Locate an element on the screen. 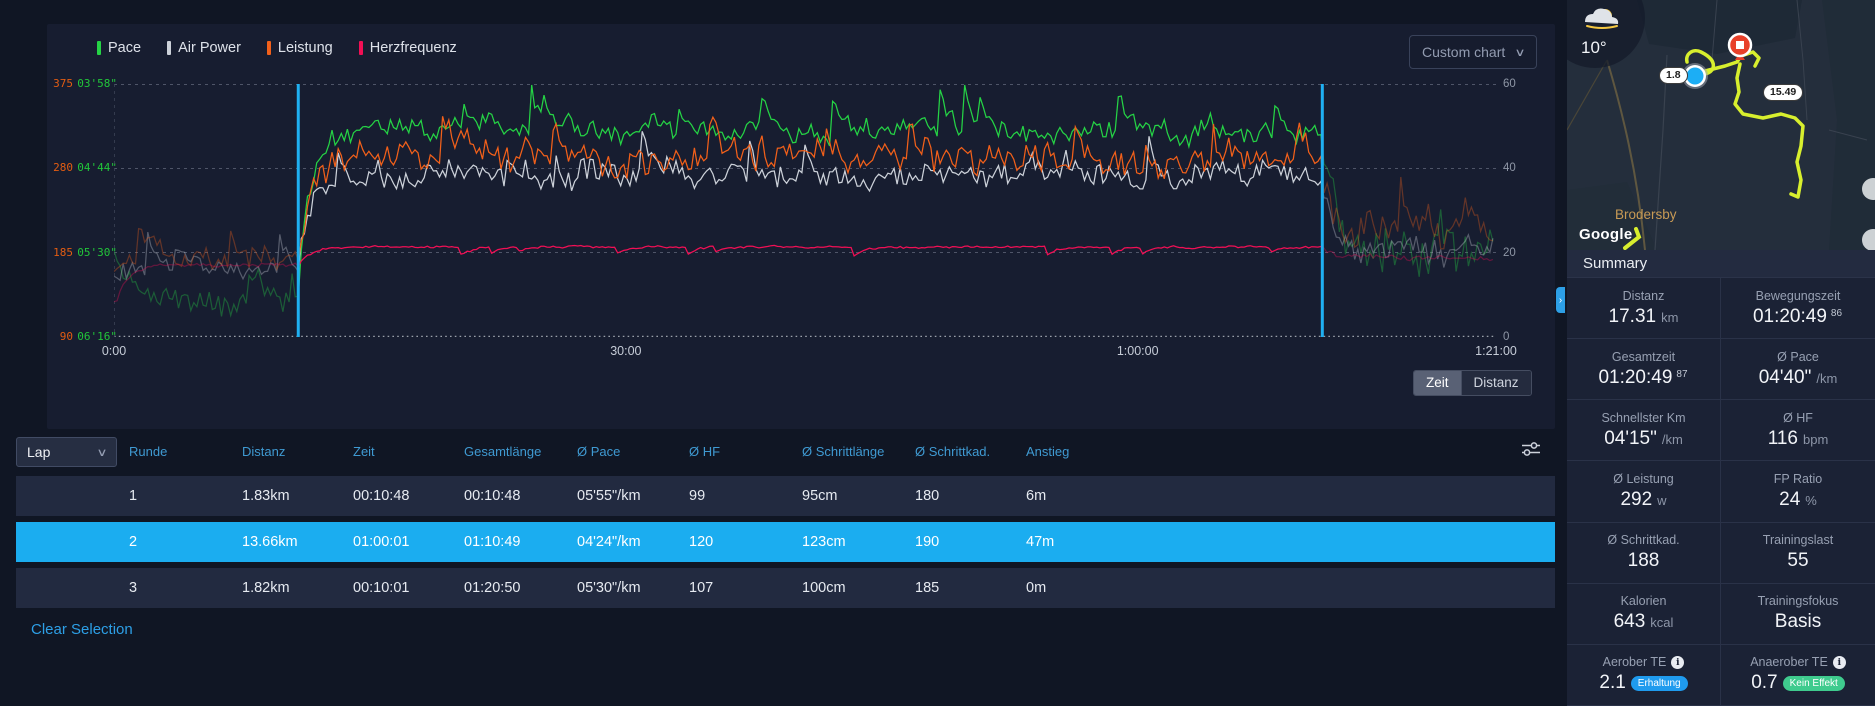 This screenshot has width=1875, height=706. lap-cell: 04'24"/km is located at coordinates (609, 542).